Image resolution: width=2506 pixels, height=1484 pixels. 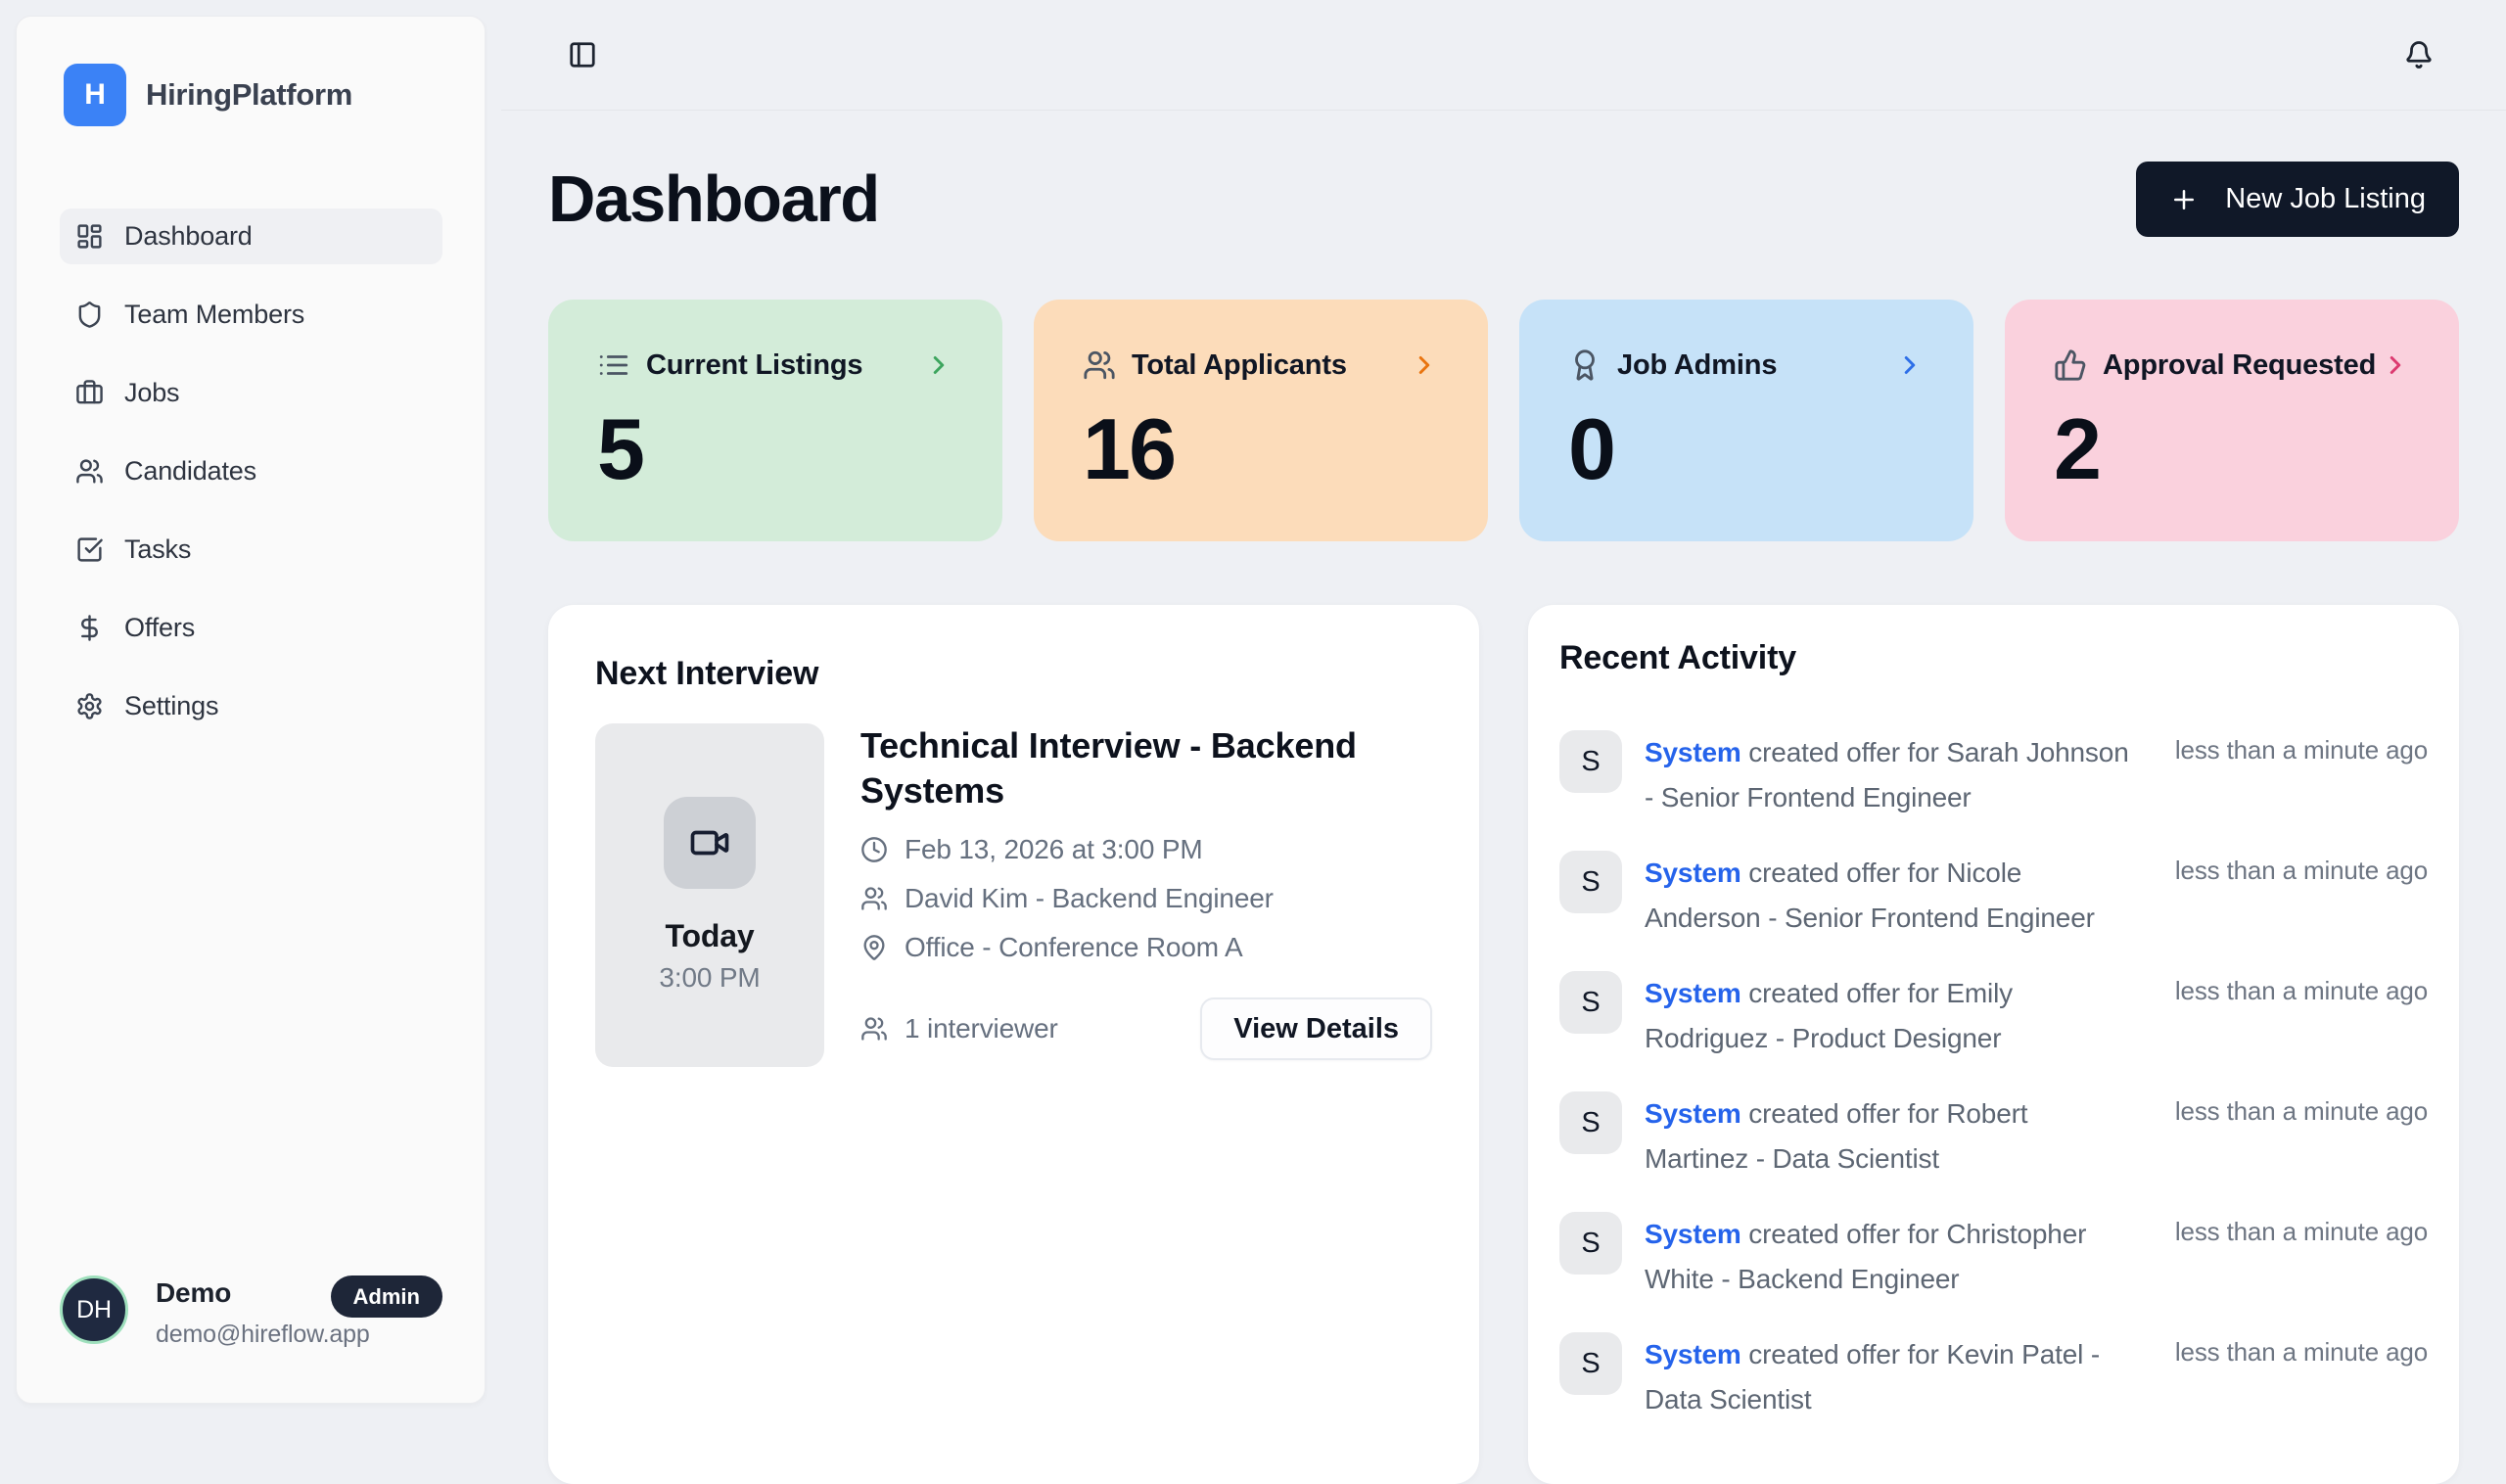 I want to click on avatar-initials: DH, so click(x=94, y=1310).